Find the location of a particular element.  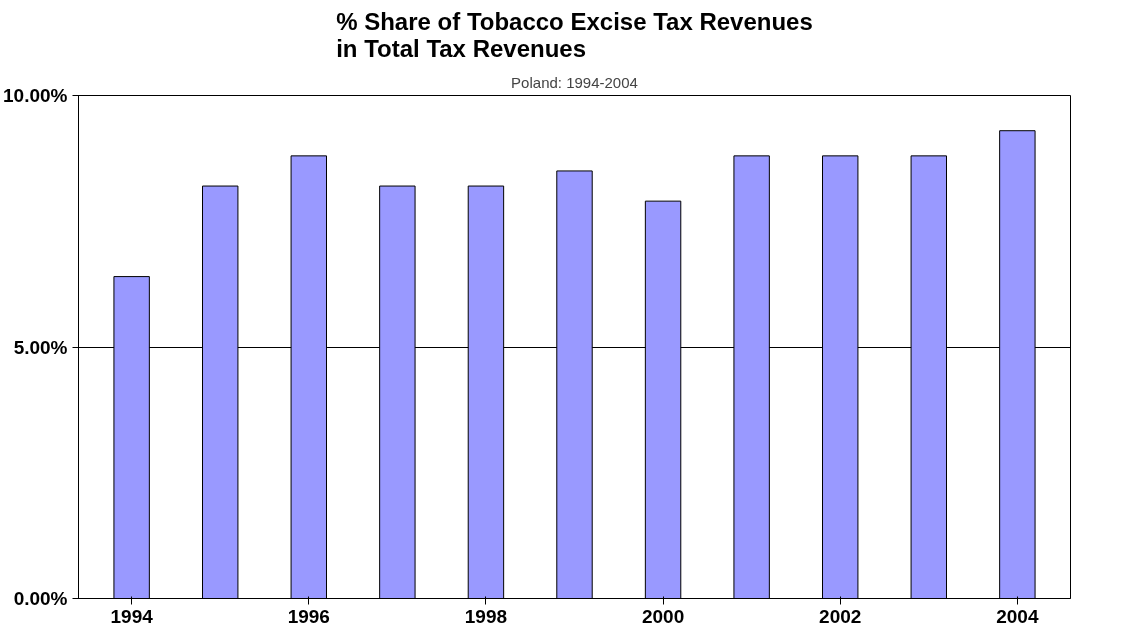

x-tick-label: 1994 is located at coordinates (132, 616).